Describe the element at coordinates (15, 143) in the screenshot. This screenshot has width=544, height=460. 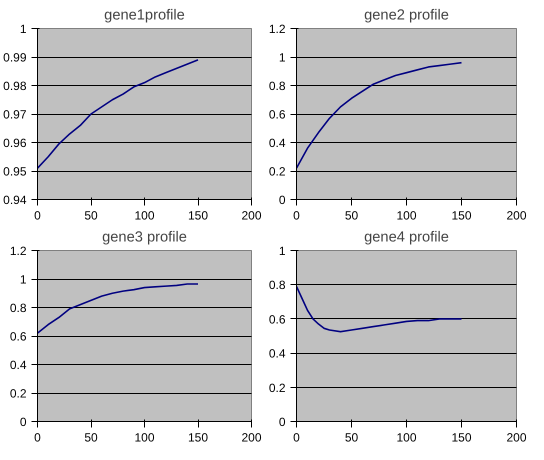
I see `y-tick-label: 0.96` at that location.